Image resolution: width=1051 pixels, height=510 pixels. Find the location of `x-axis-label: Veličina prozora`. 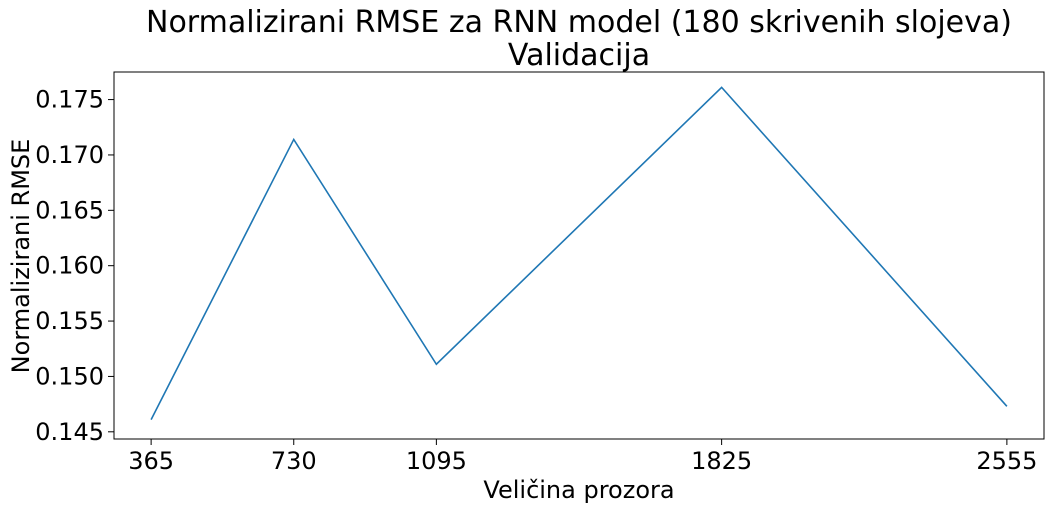

x-axis-label: Veličina prozora is located at coordinates (578, 490).